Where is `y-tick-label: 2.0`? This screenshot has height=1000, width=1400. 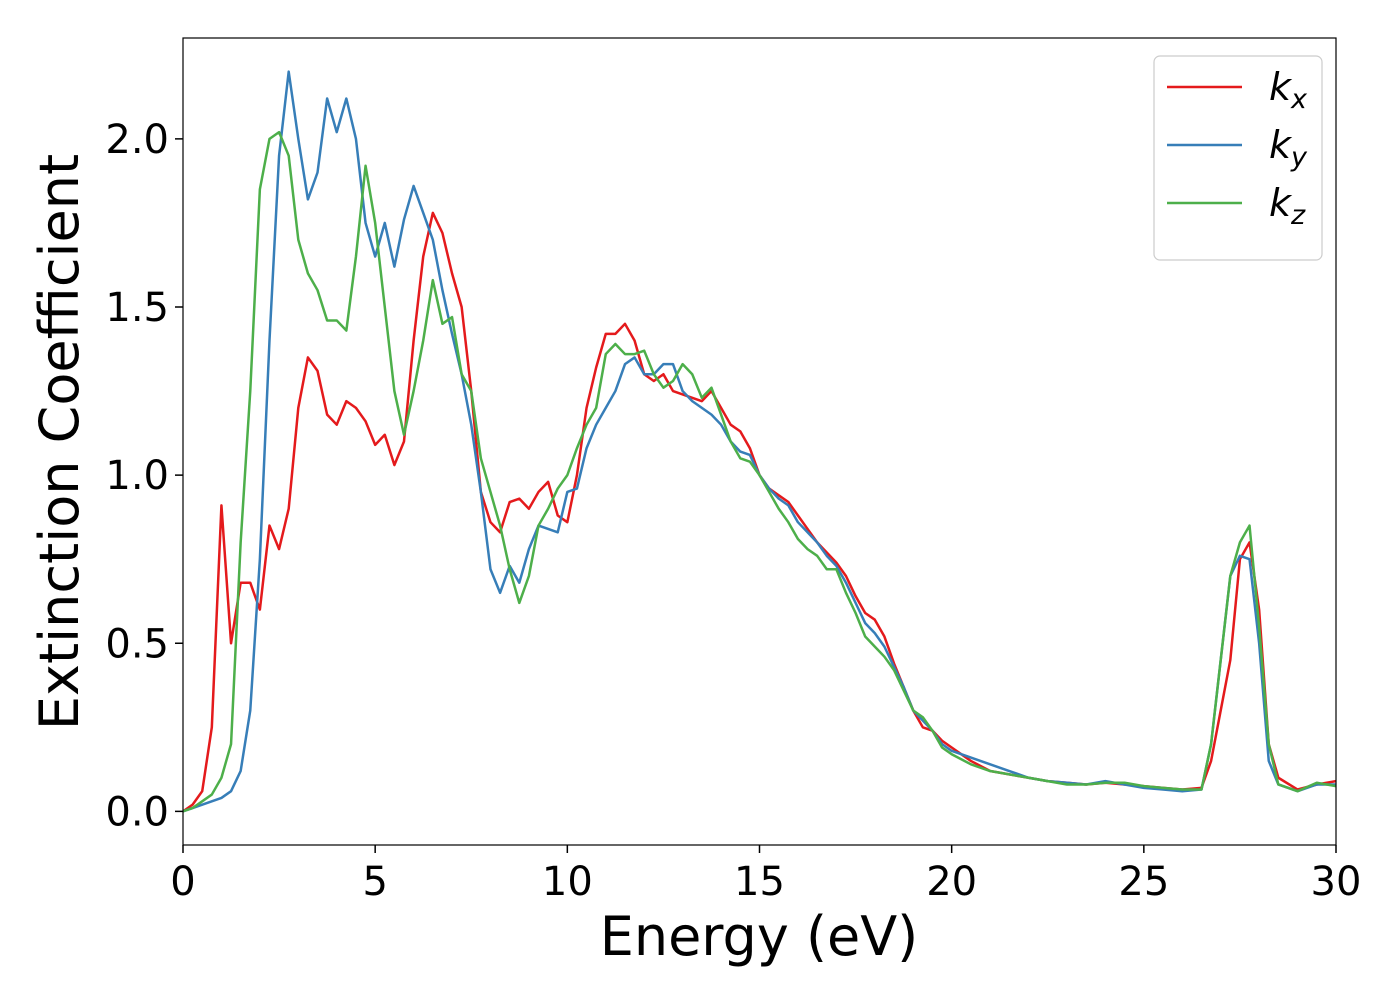
y-tick-label: 2.0 is located at coordinates (137, 140).